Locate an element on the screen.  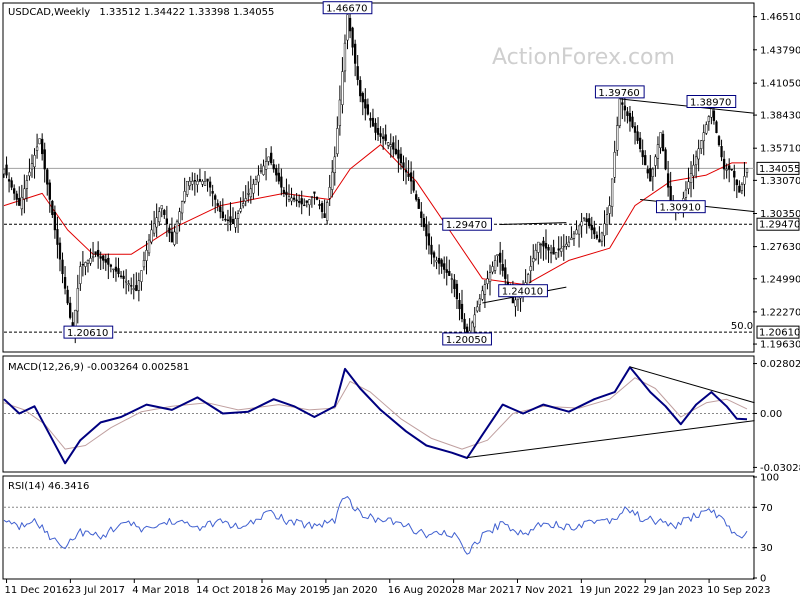
price-axis-label: 1.24990 is located at coordinates (780, 279).